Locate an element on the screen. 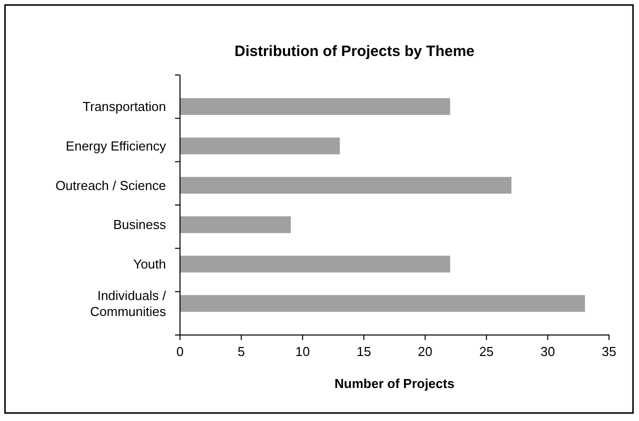  x-axis-title: Number of Projects is located at coordinates (394, 383).